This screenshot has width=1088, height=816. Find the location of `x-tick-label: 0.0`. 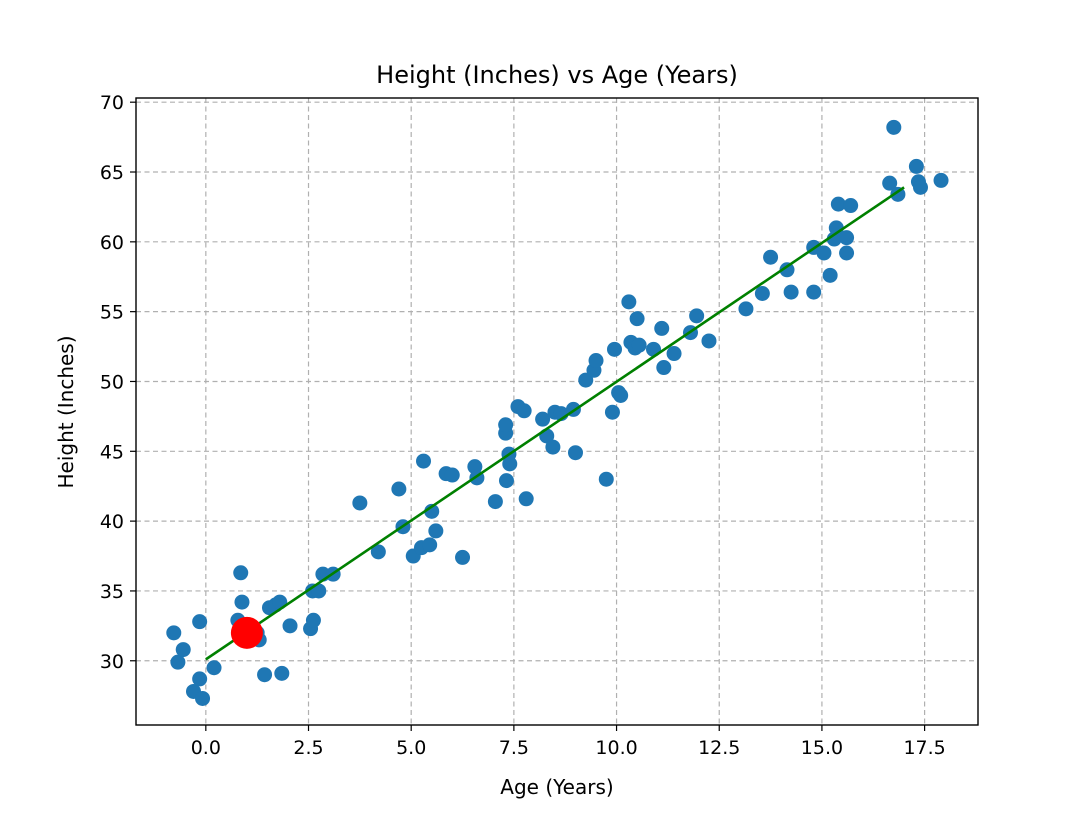

x-tick-label: 0.0 is located at coordinates (206, 748).